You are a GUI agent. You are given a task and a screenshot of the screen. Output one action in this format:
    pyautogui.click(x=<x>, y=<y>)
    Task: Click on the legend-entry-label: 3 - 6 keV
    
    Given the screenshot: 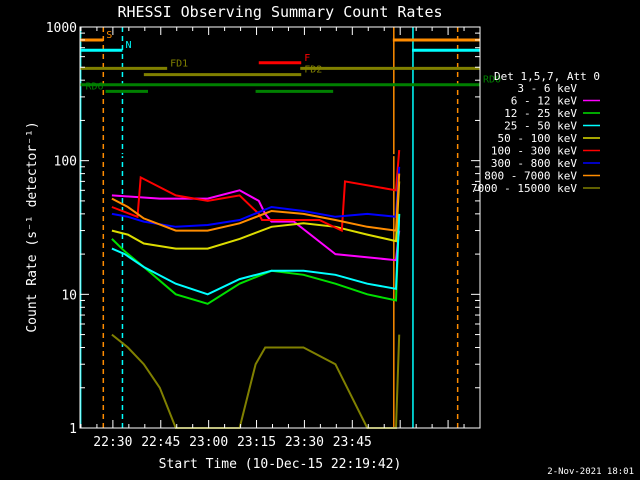 What is the action you would take?
    pyautogui.click(x=547, y=88)
    